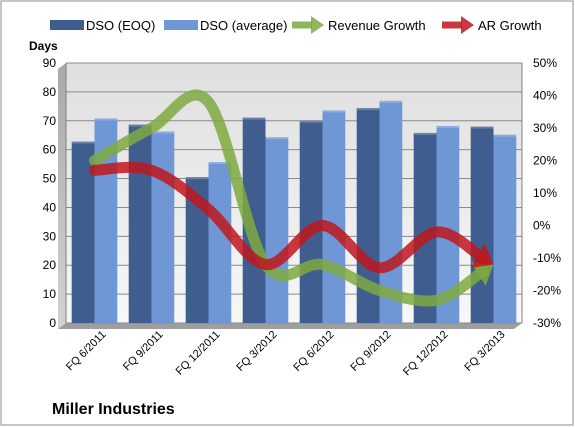  What do you see at coordinates (545, 96) in the screenshot?
I see `y2-tick-label: 40%` at bounding box center [545, 96].